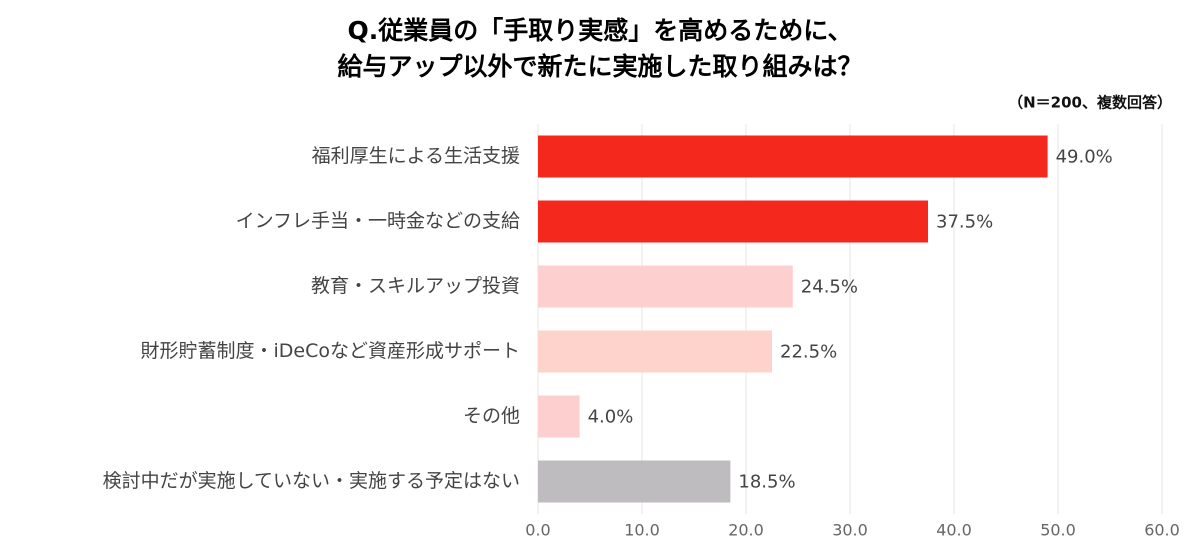  Describe the element at coordinates (829, 287) in the screenshot. I see `value-label: 24.5%` at that location.